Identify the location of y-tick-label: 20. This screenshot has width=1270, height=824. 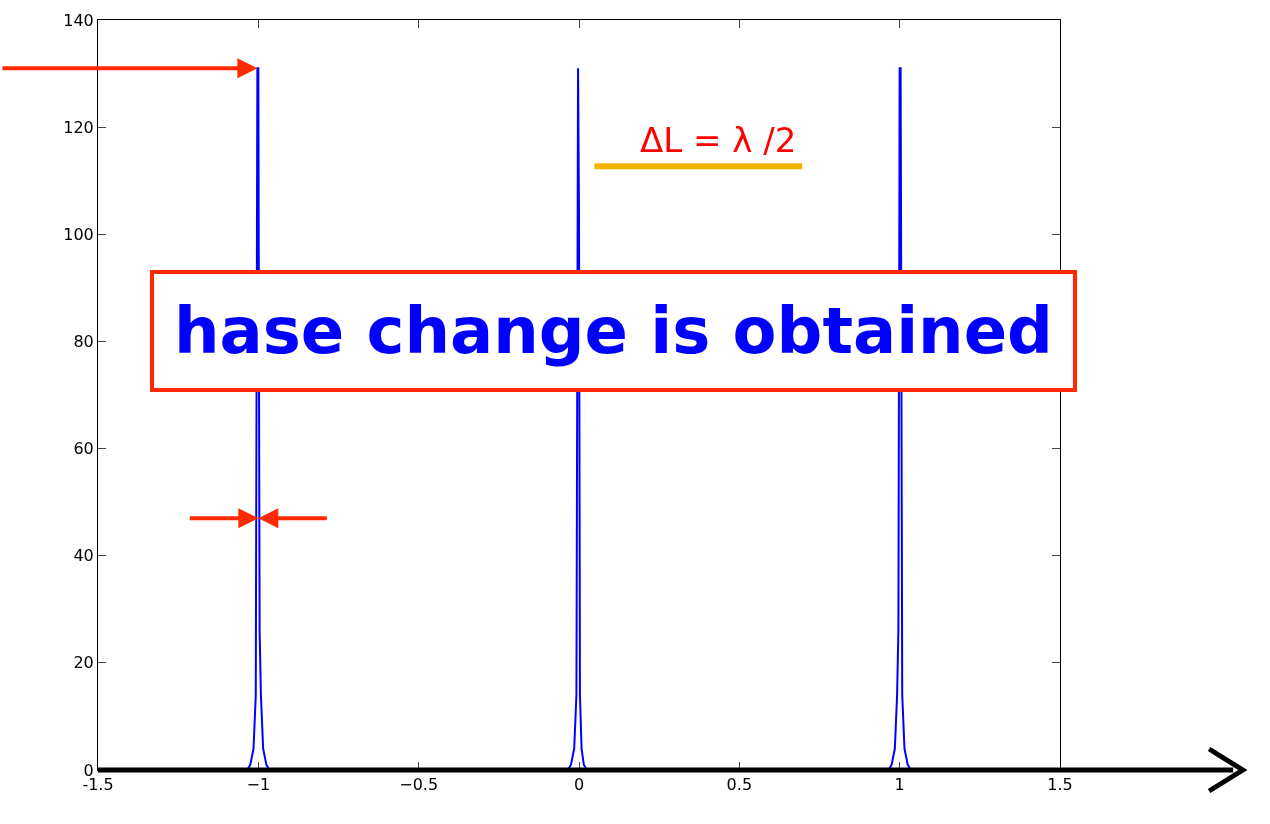
(83, 663).